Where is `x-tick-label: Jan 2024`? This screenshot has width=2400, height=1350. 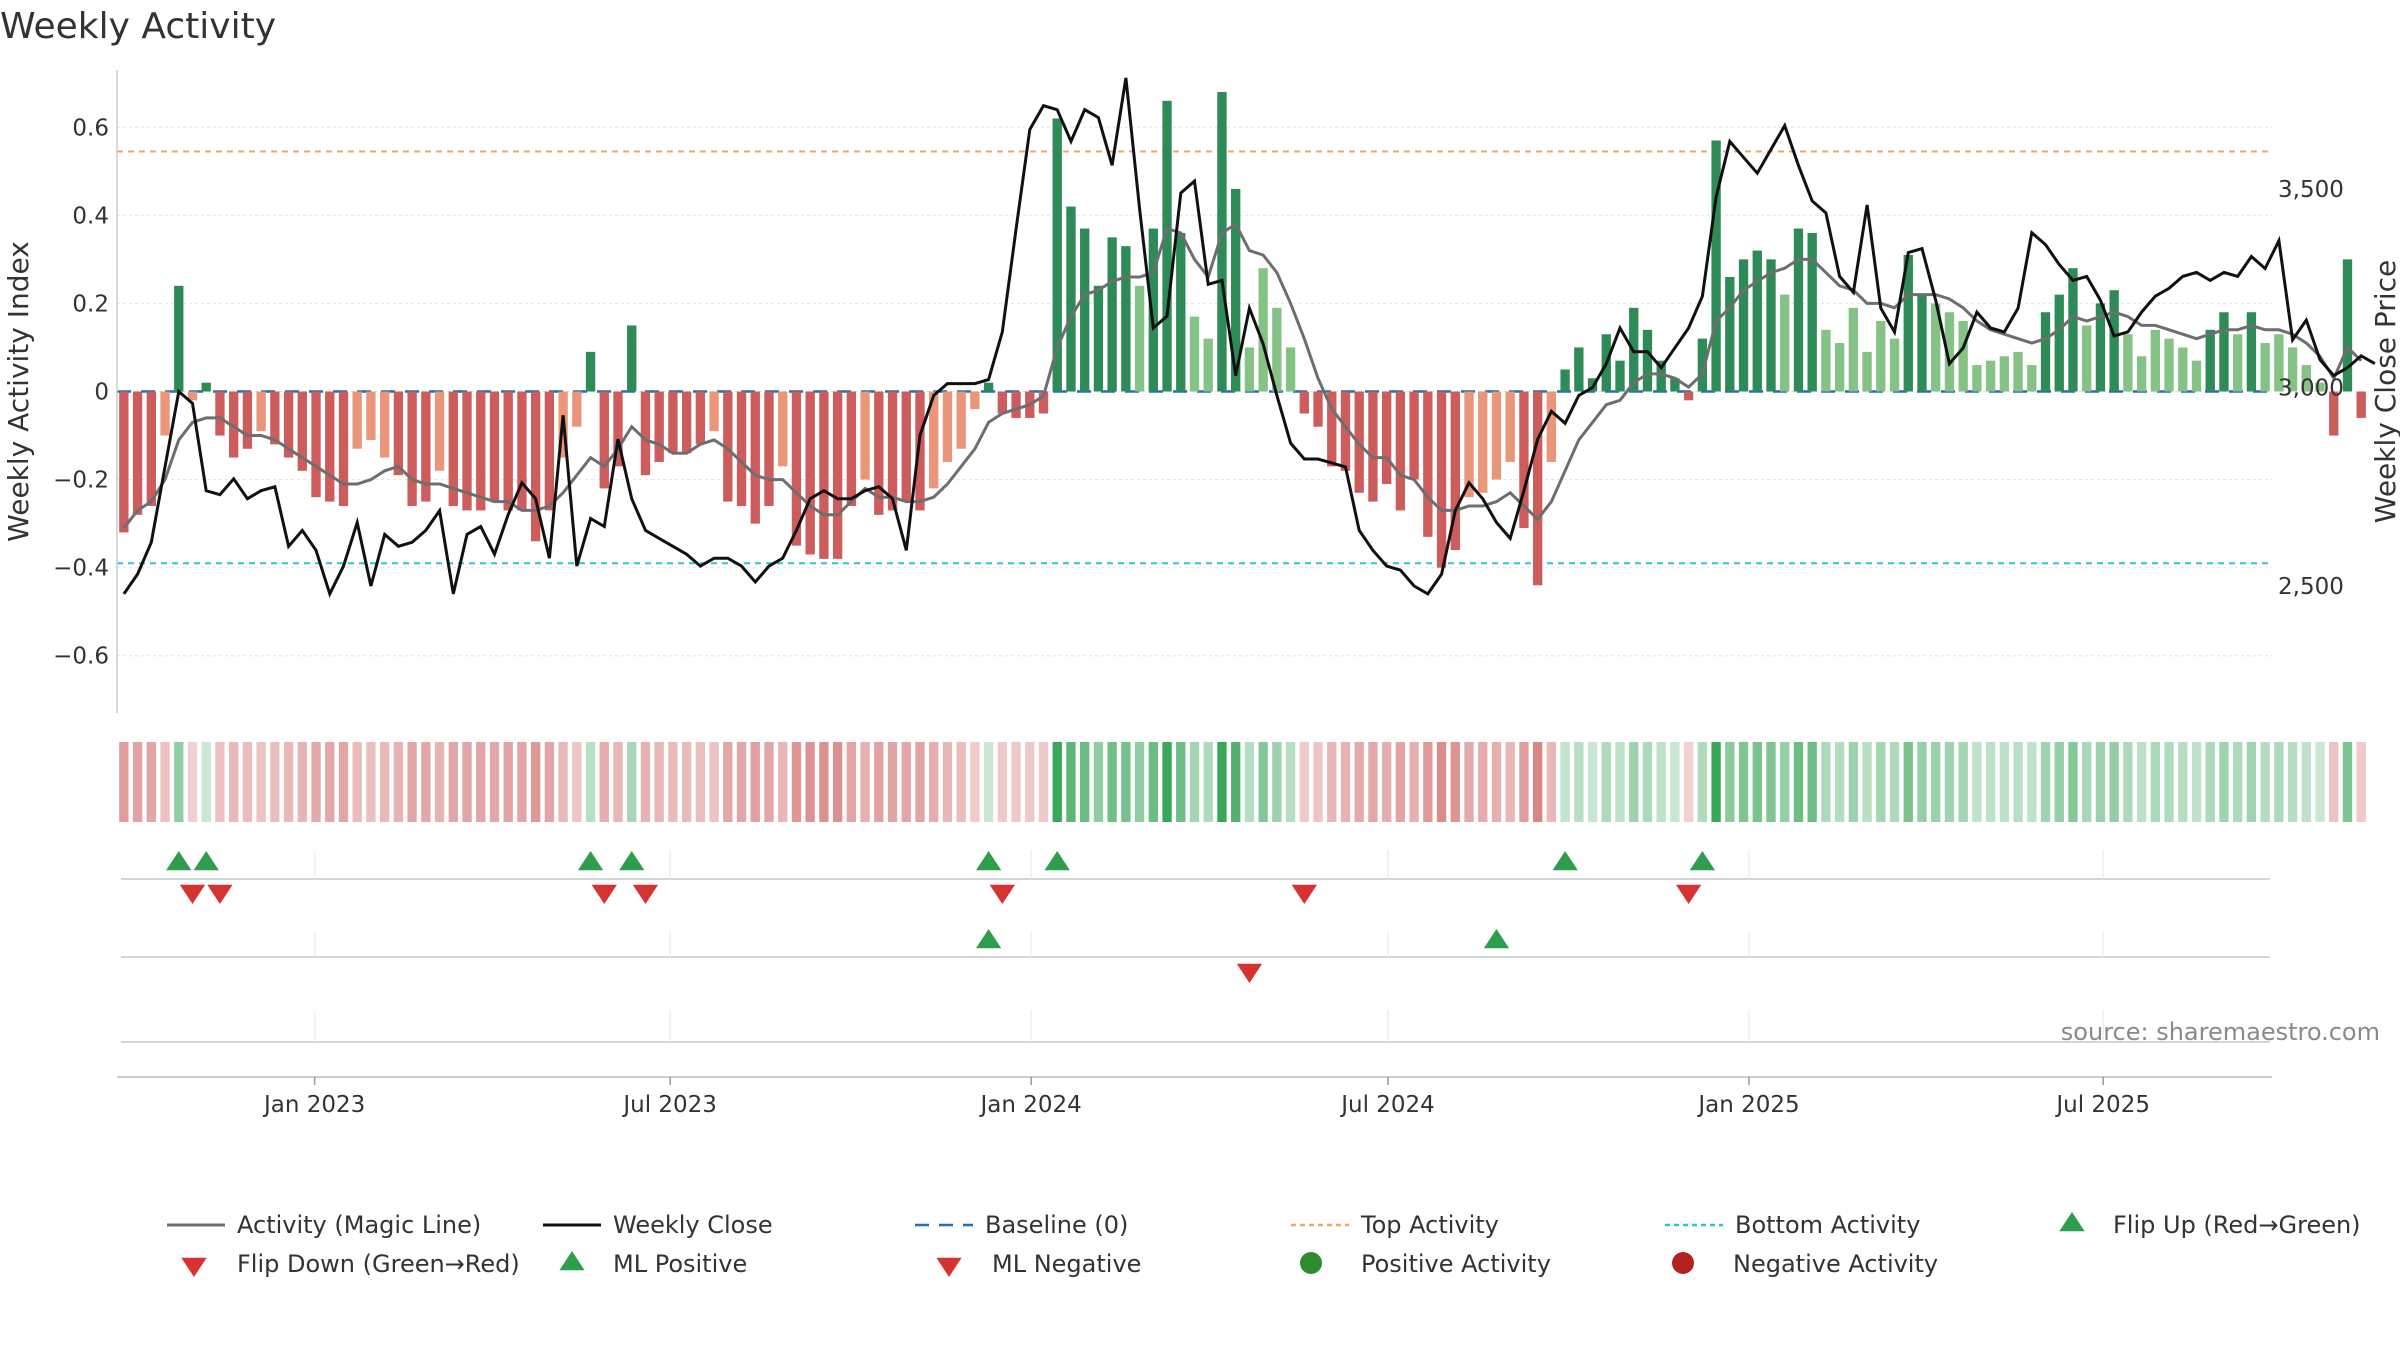 x-tick-label: Jan 2024 is located at coordinates (1030, 1105).